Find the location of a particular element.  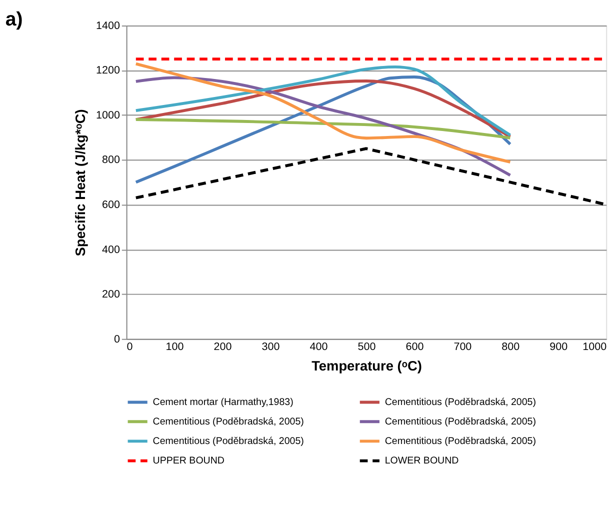

y-tick-label: 0 is located at coordinates (117, 339).